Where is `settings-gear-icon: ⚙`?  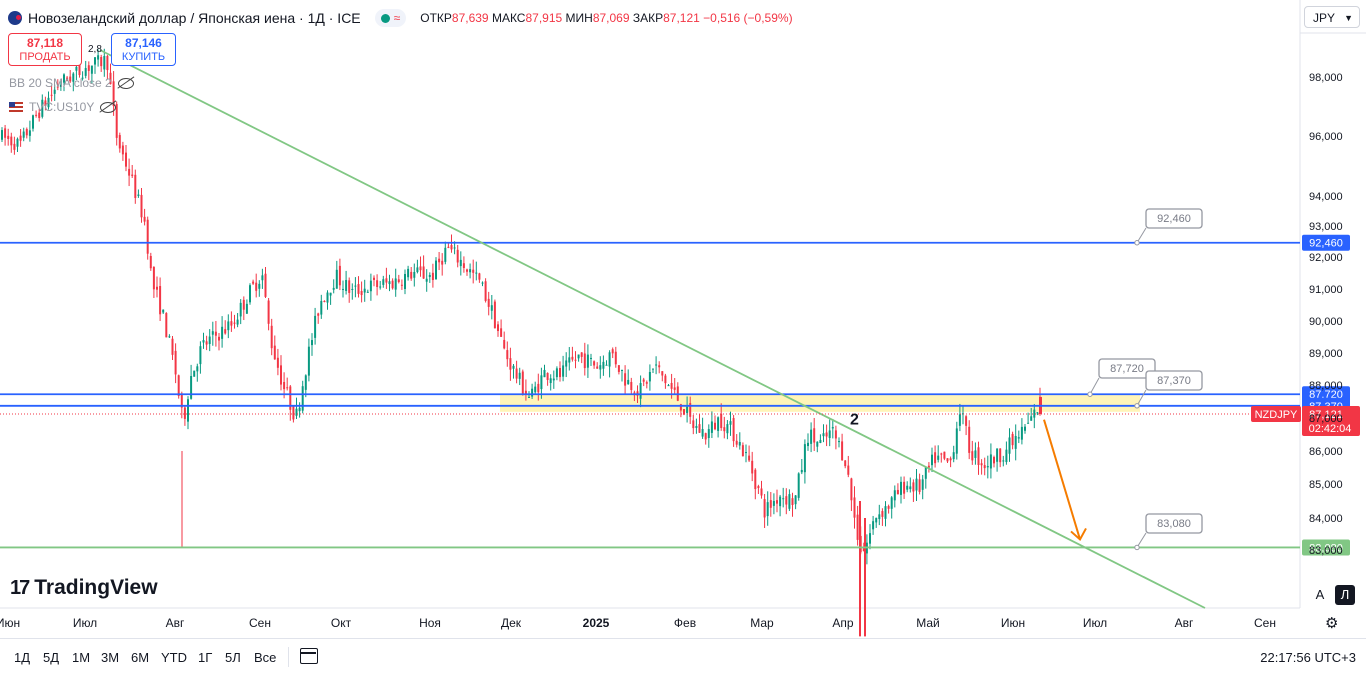 settings-gear-icon: ⚙ is located at coordinates (1332, 623).